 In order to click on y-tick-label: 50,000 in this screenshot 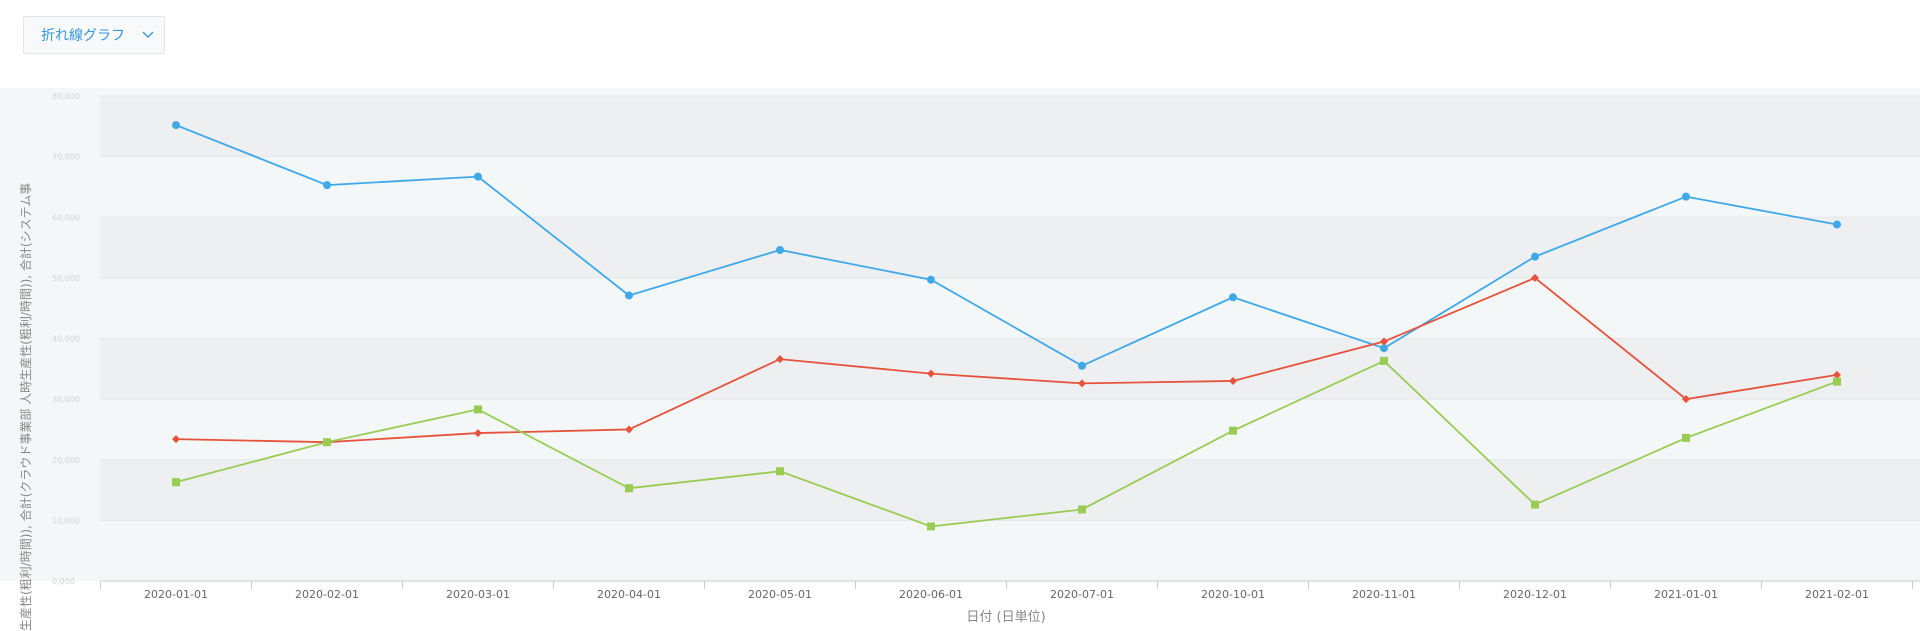, I will do `click(66, 278)`.